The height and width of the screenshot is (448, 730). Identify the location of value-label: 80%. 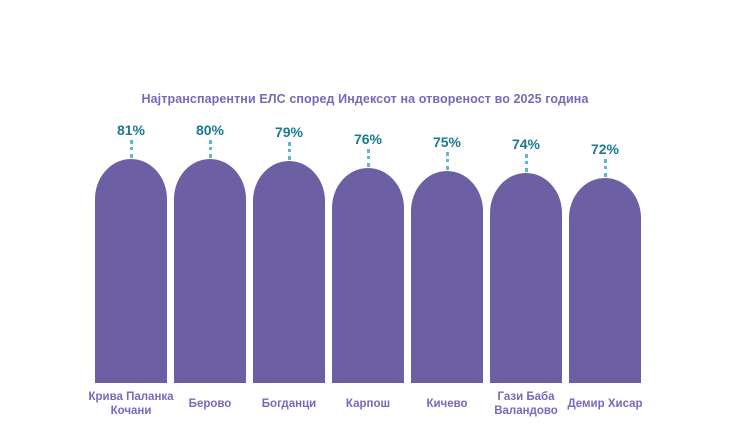
(210, 130).